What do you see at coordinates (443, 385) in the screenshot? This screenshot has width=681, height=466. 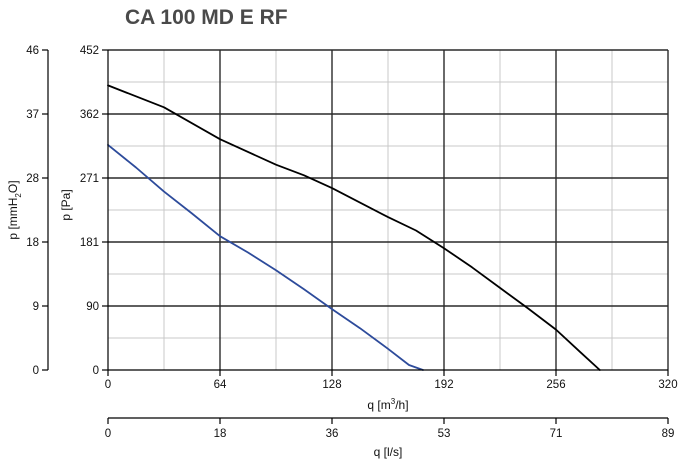 I see `x-tick-label-m3h: 192` at bounding box center [443, 385].